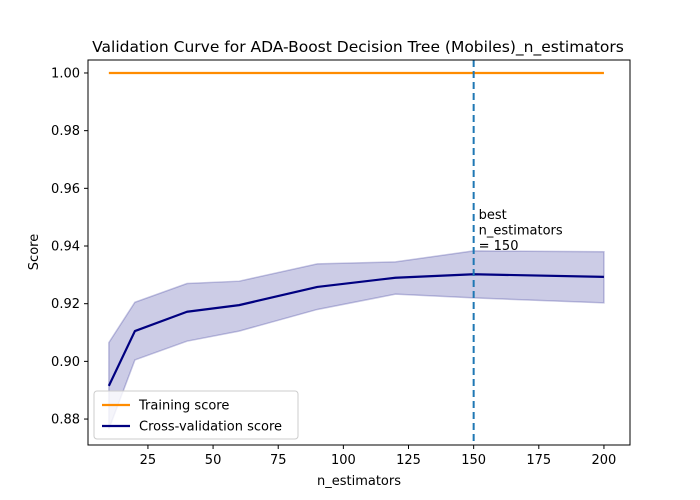  Describe the element at coordinates (210, 427) in the screenshot. I see `legend-entry-label: Cross-validation score` at that location.